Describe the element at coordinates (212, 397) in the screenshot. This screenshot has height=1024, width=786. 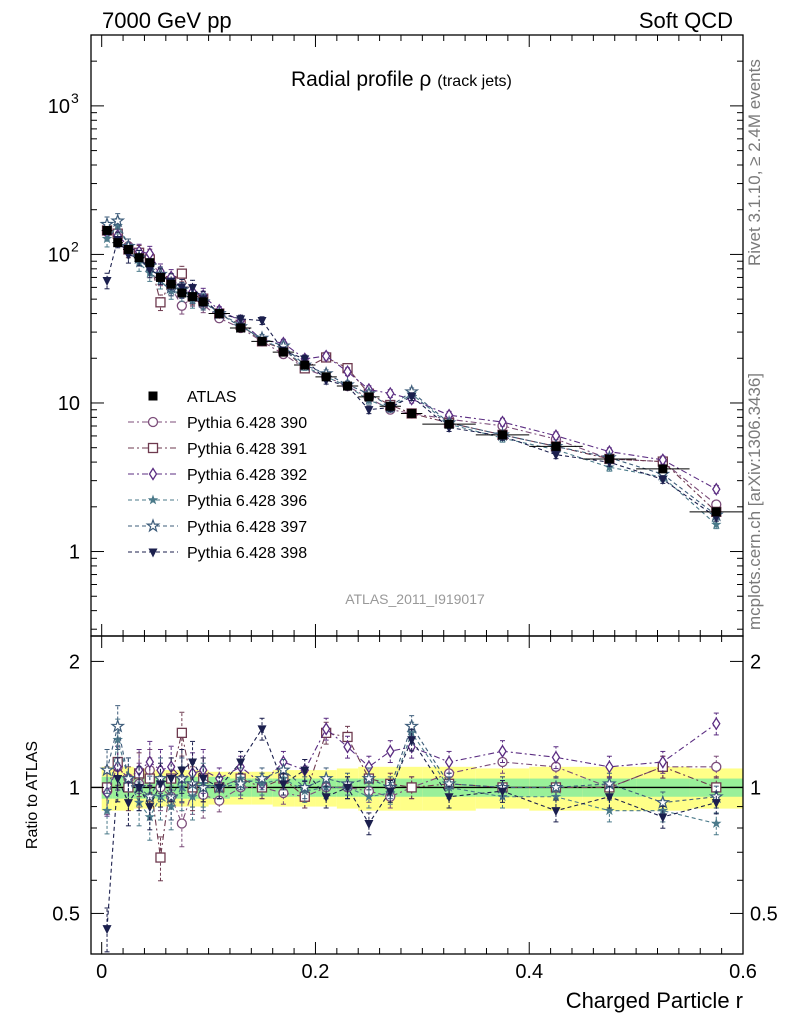
I see `legend-label-data: ATLAS` at that location.